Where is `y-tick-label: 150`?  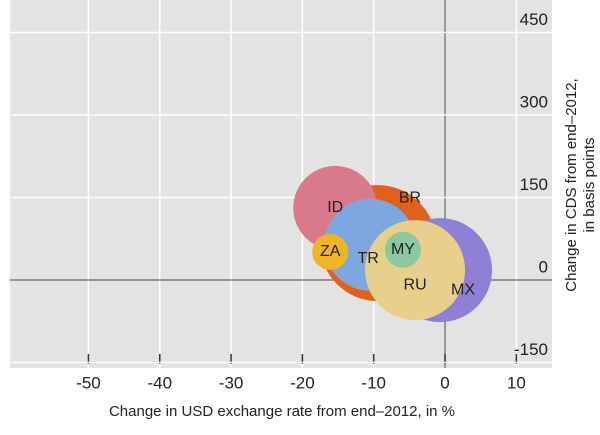 y-tick-label: 150 is located at coordinates (534, 184).